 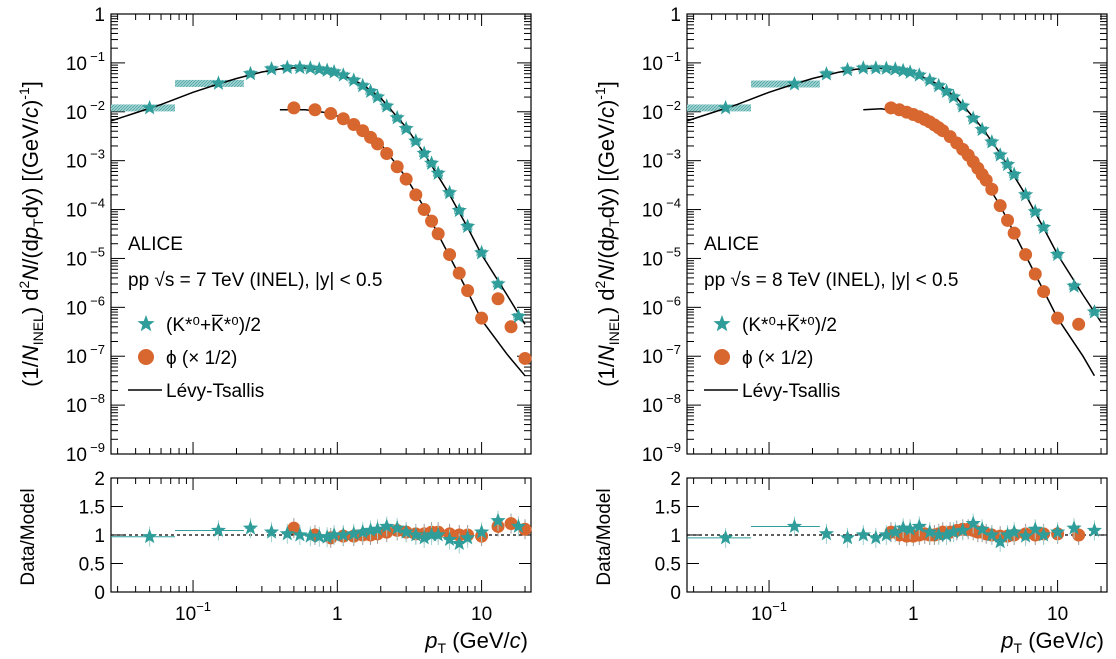 What do you see at coordinates (193, 612) in the screenshot?
I see `x-tick-label: 10−1` at bounding box center [193, 612].